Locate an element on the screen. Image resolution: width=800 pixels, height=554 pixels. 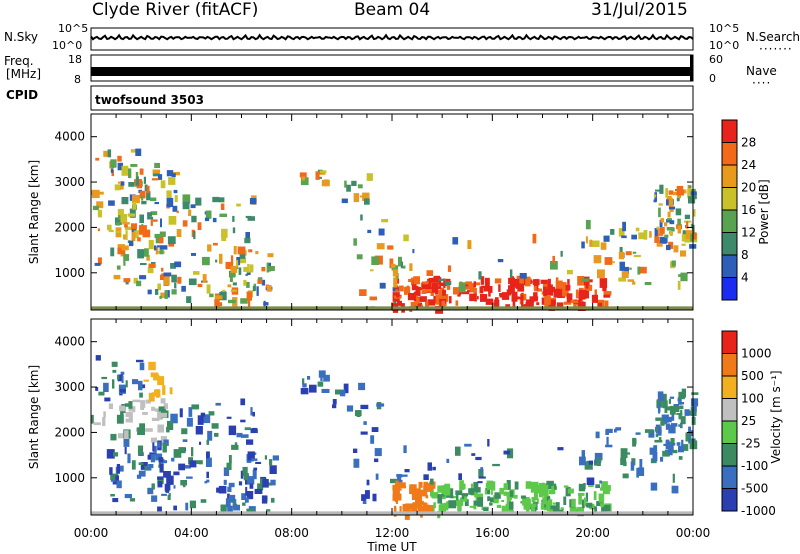
velocity-colorbar: 1000 500 100 25 -25 -100 -500 -1000 is located at coordinates (748, 424).